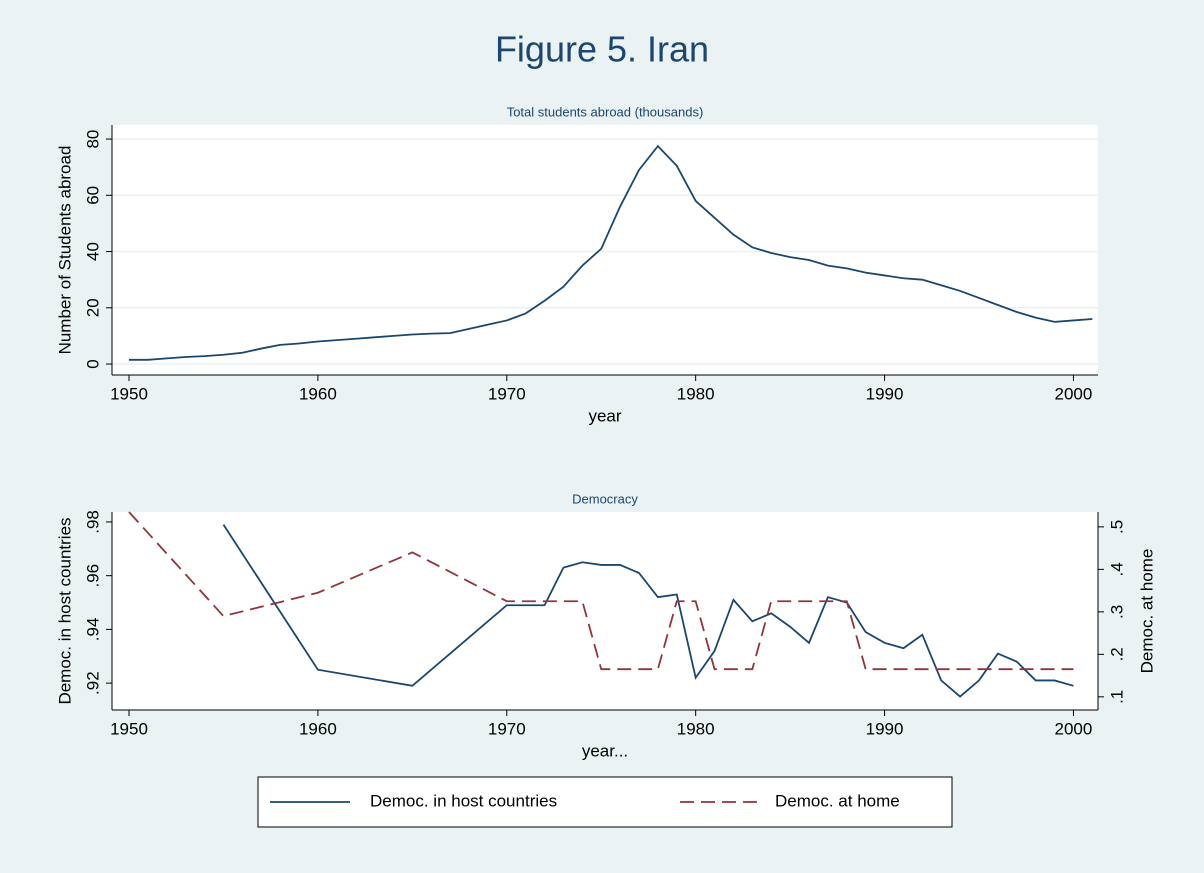  Describe the element at coordinates (602, 49) in the screenshot. I see `figure-title: Figure 5. Iran` at that location.